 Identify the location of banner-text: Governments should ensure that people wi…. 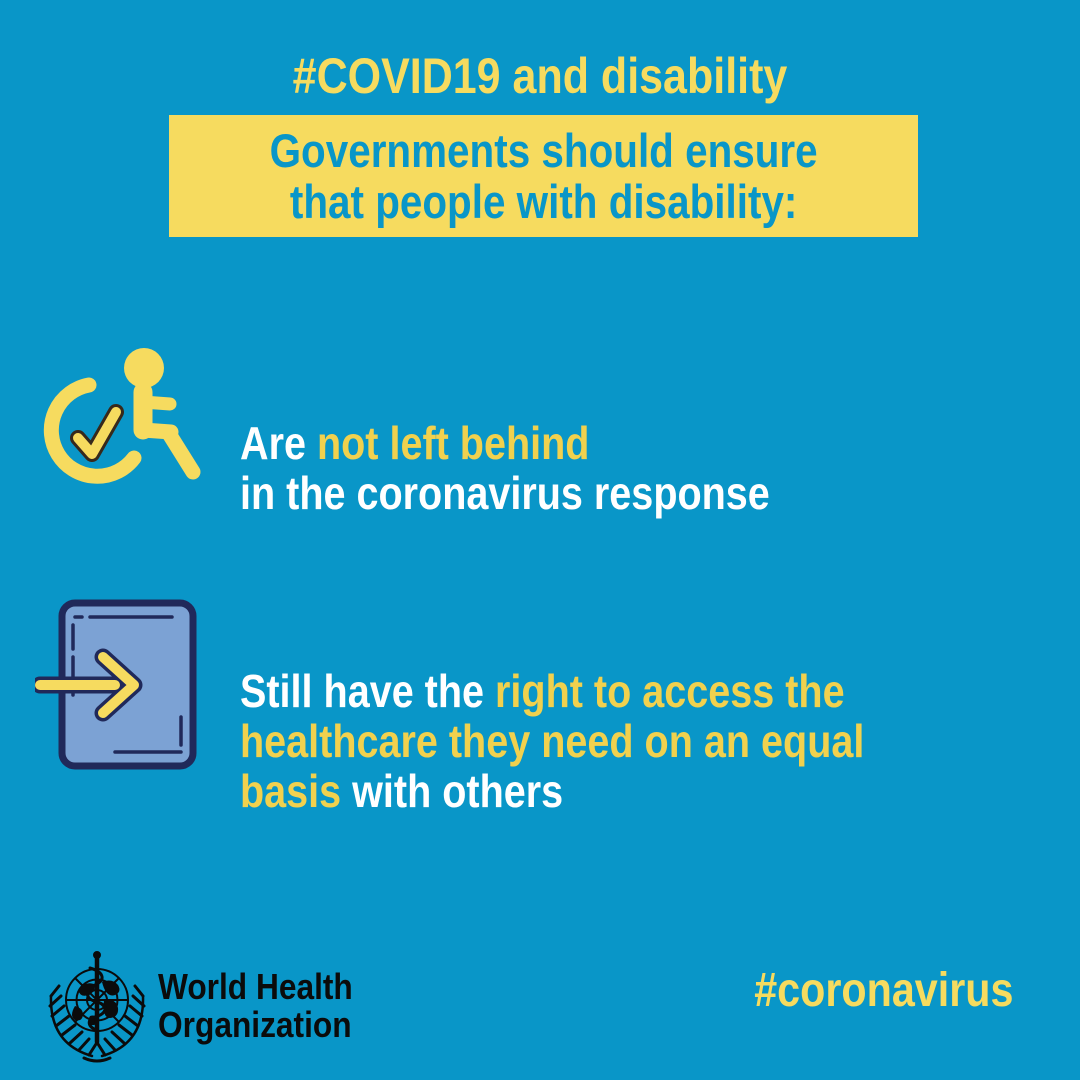
(543, 176).